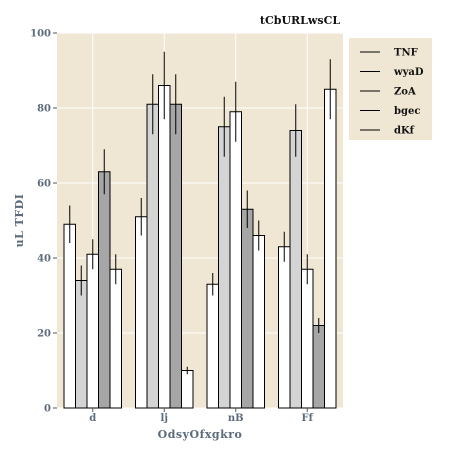  Describe the element at coordinates (187, 389) in the screenshot. I see `bar-dKf-lj` at that location.